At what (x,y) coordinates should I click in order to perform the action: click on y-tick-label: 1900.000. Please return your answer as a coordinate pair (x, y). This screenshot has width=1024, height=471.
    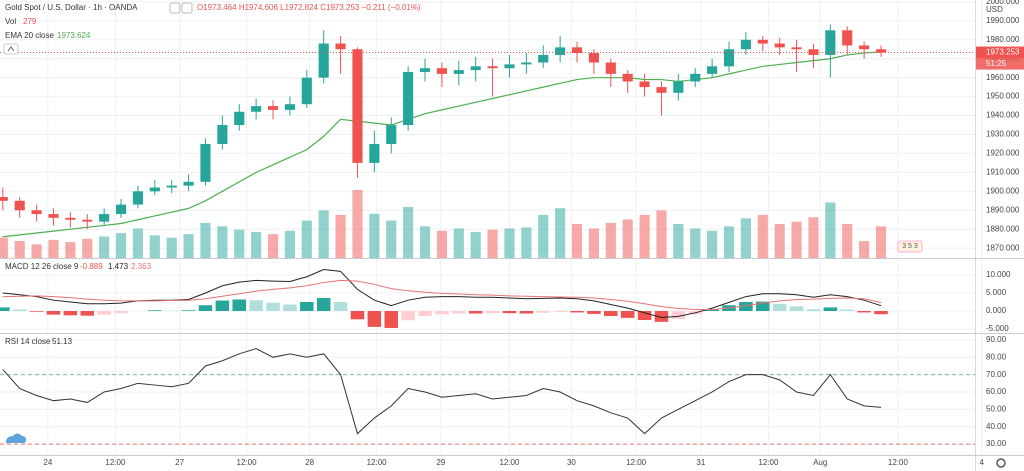
    Looking at the image, I should click on (1003, 190).